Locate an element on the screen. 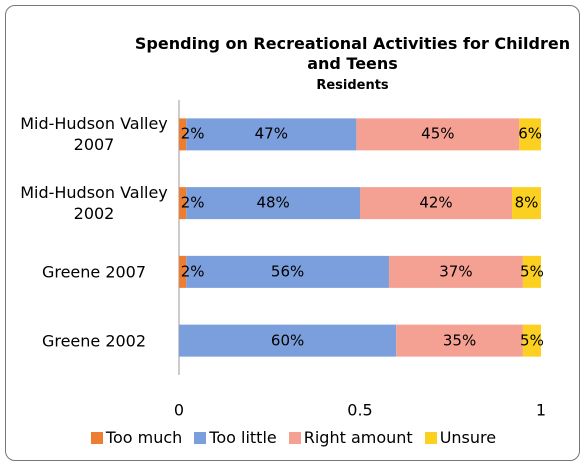 This screenshot has height=469, width=587. x-tick-label: 0 is located at coordinates (179, 410).